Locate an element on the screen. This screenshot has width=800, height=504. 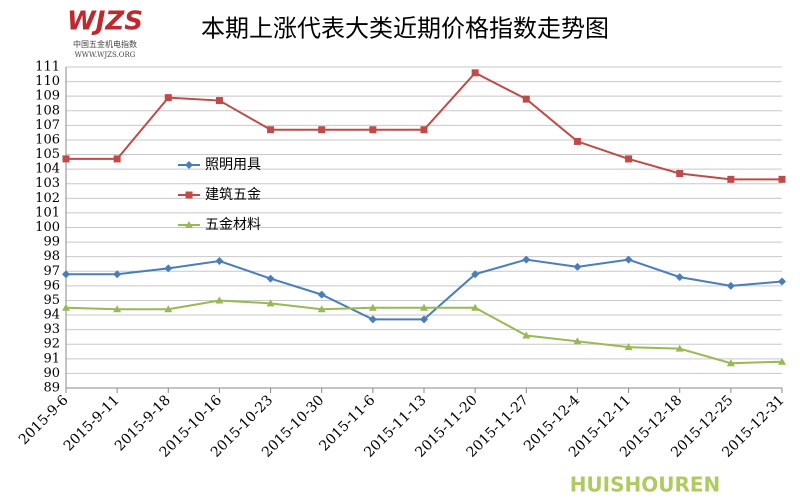
y-tick-label: 111 is located at coordinates (47, 67).